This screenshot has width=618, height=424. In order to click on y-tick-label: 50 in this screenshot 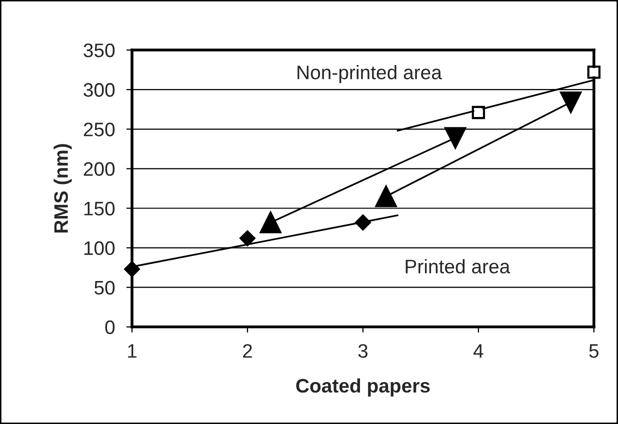, I will do `click(104, 287)`.